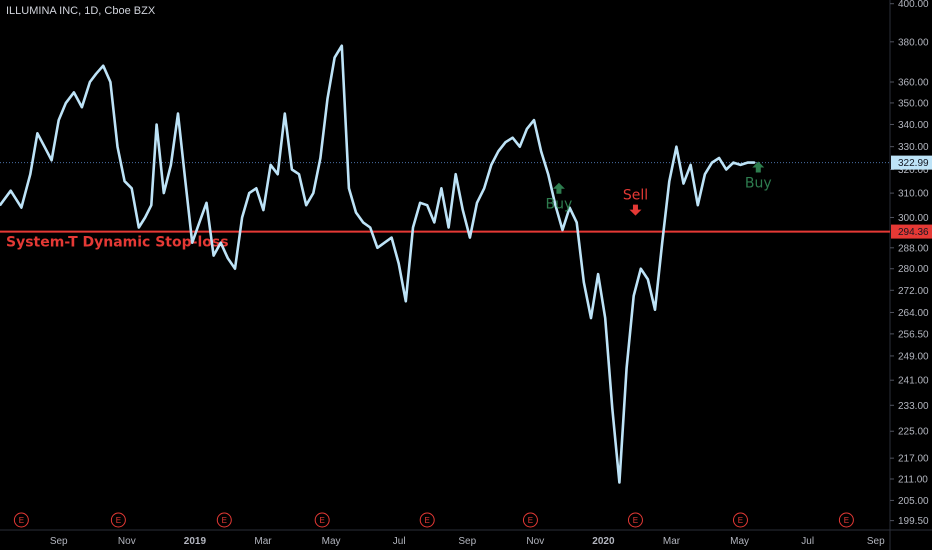 Image resolution: width=932 pixels, height=550 pixels. I want to click on y-tick-label: 272.00, so click(913, 291).